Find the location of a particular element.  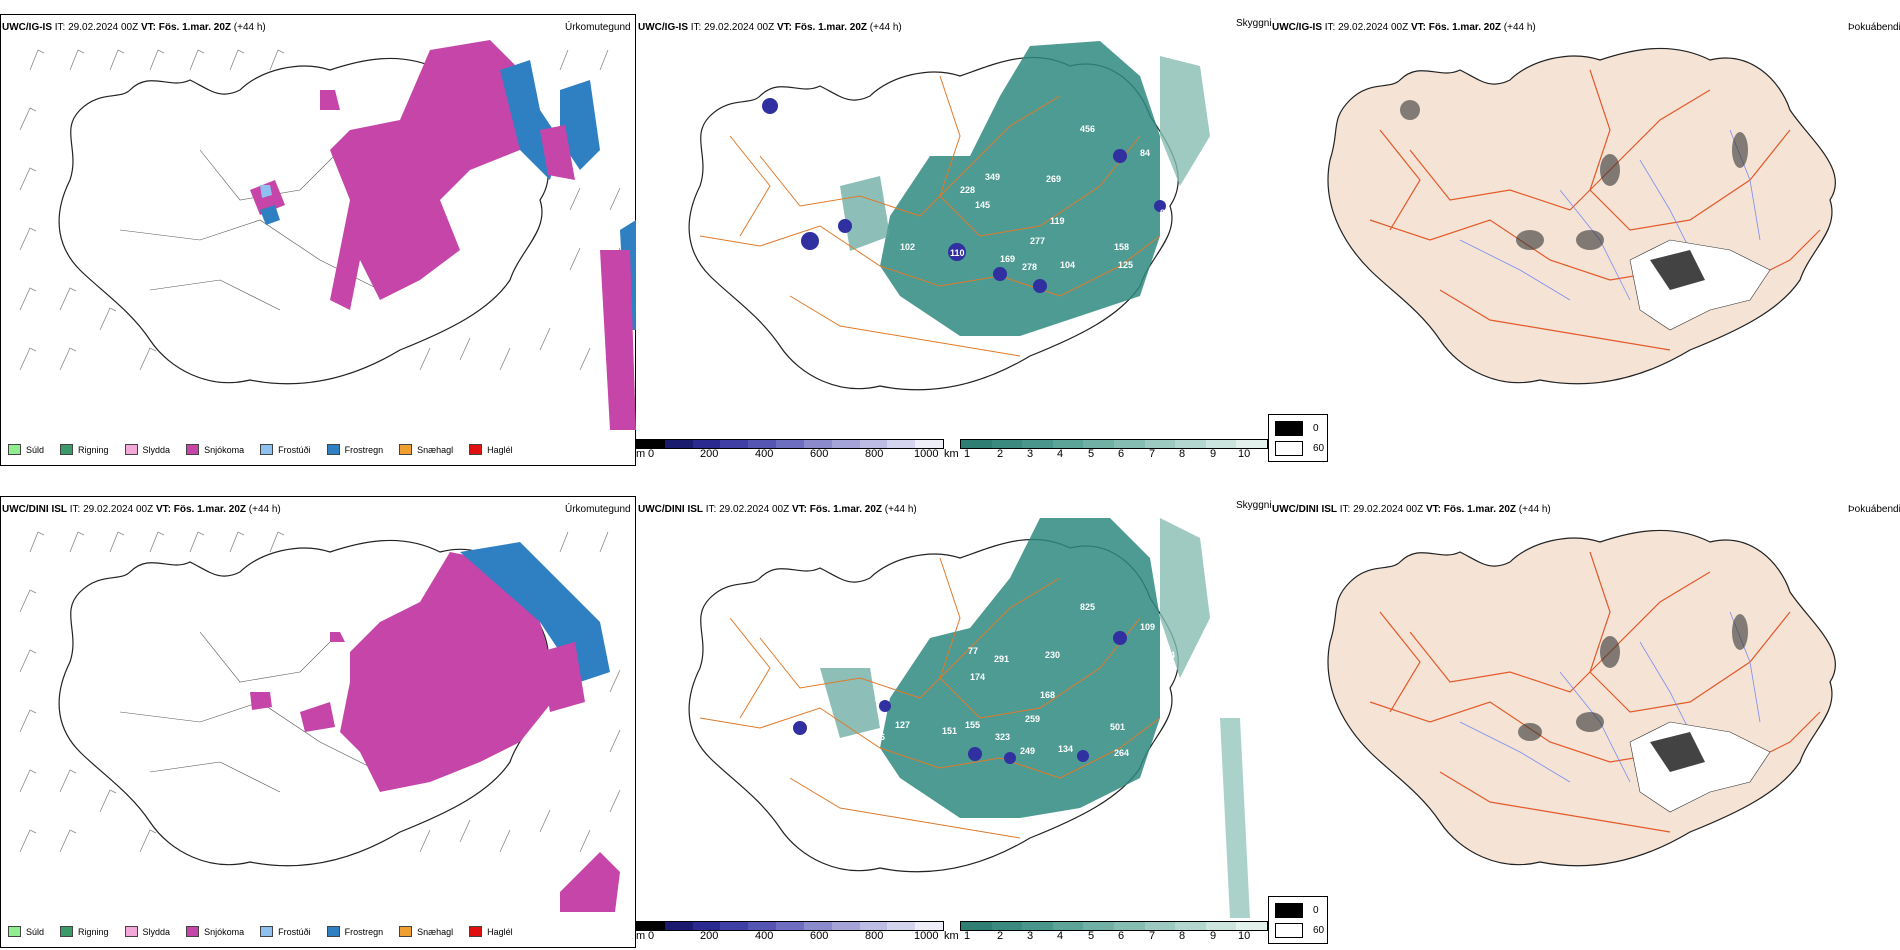

road-network is located at coordinates (930, 216).